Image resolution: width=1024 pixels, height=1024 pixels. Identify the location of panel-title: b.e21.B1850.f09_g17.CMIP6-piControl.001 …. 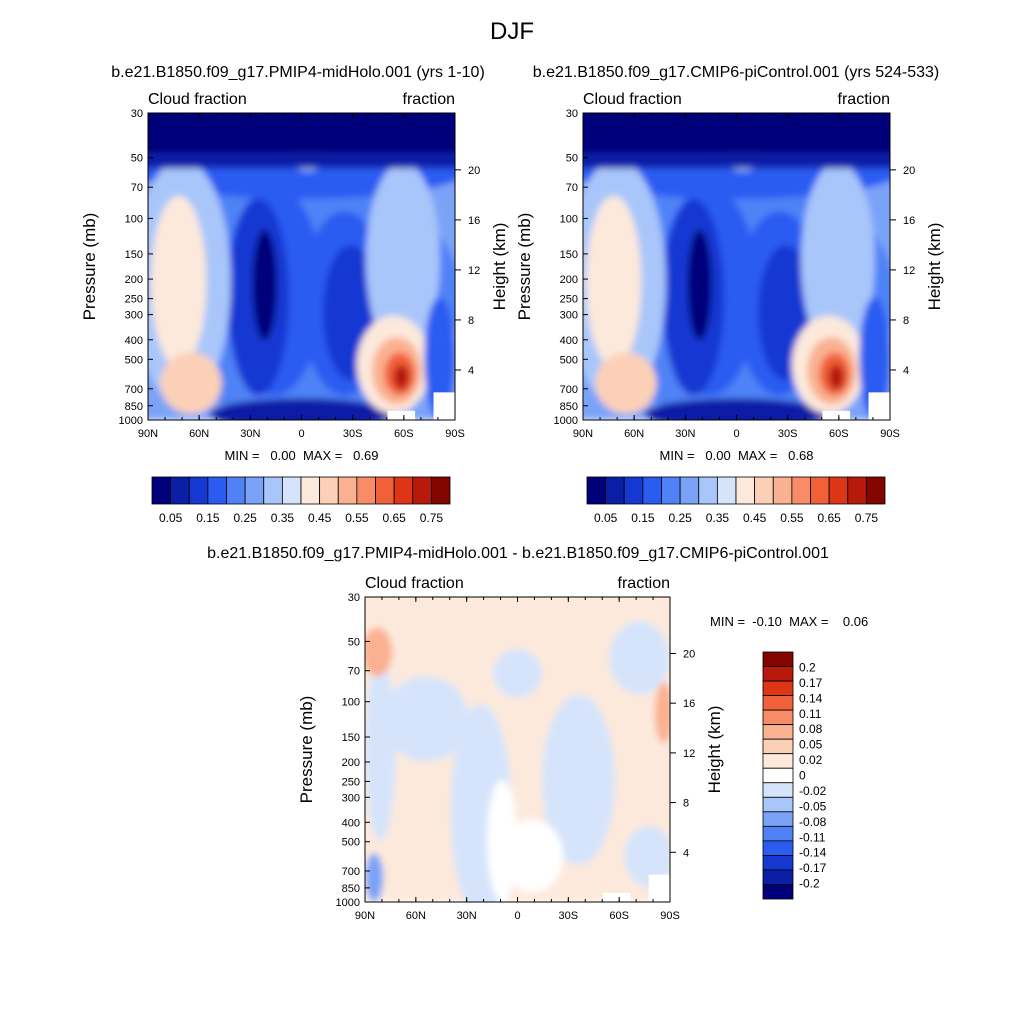
(736, 72).